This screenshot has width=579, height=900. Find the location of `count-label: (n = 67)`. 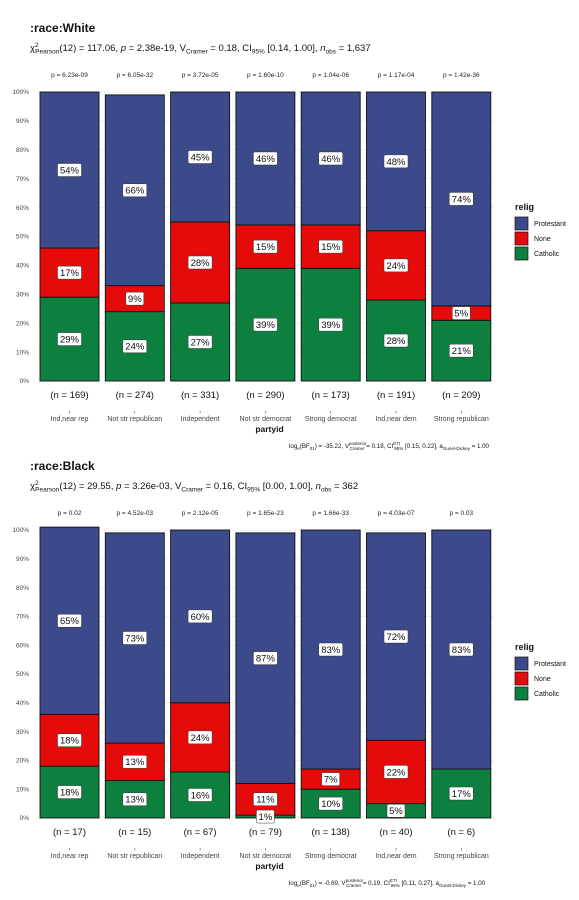

count-label: (n = 67) is located at coordinates (200, 832).